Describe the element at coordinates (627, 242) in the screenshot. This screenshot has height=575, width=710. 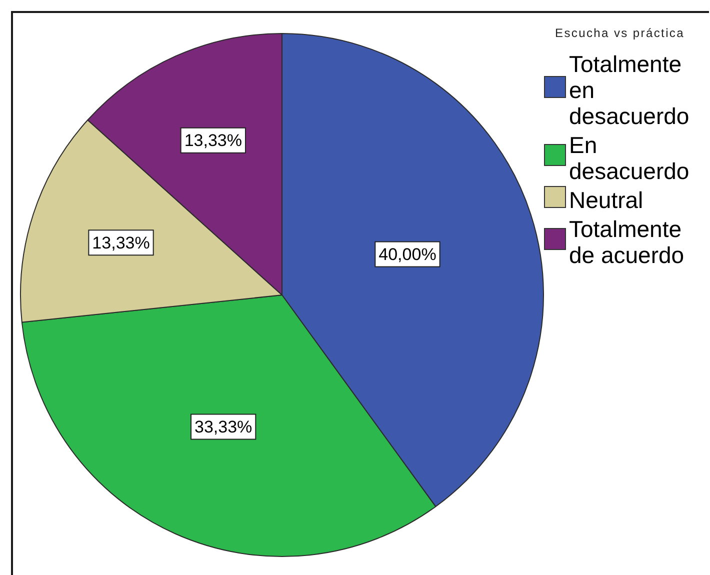
I see `legend-label: Totalmente de acuerdo` at that location.